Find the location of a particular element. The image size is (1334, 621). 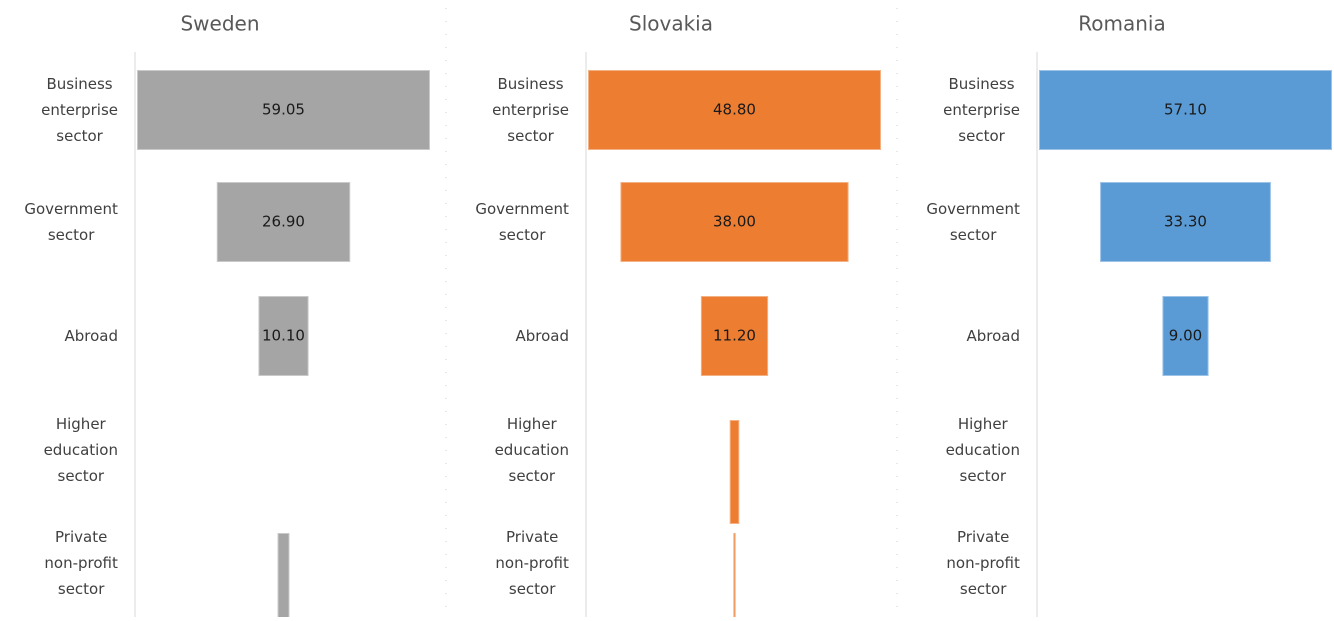

data-label: 59.05 is located at coordinates (283, 110).